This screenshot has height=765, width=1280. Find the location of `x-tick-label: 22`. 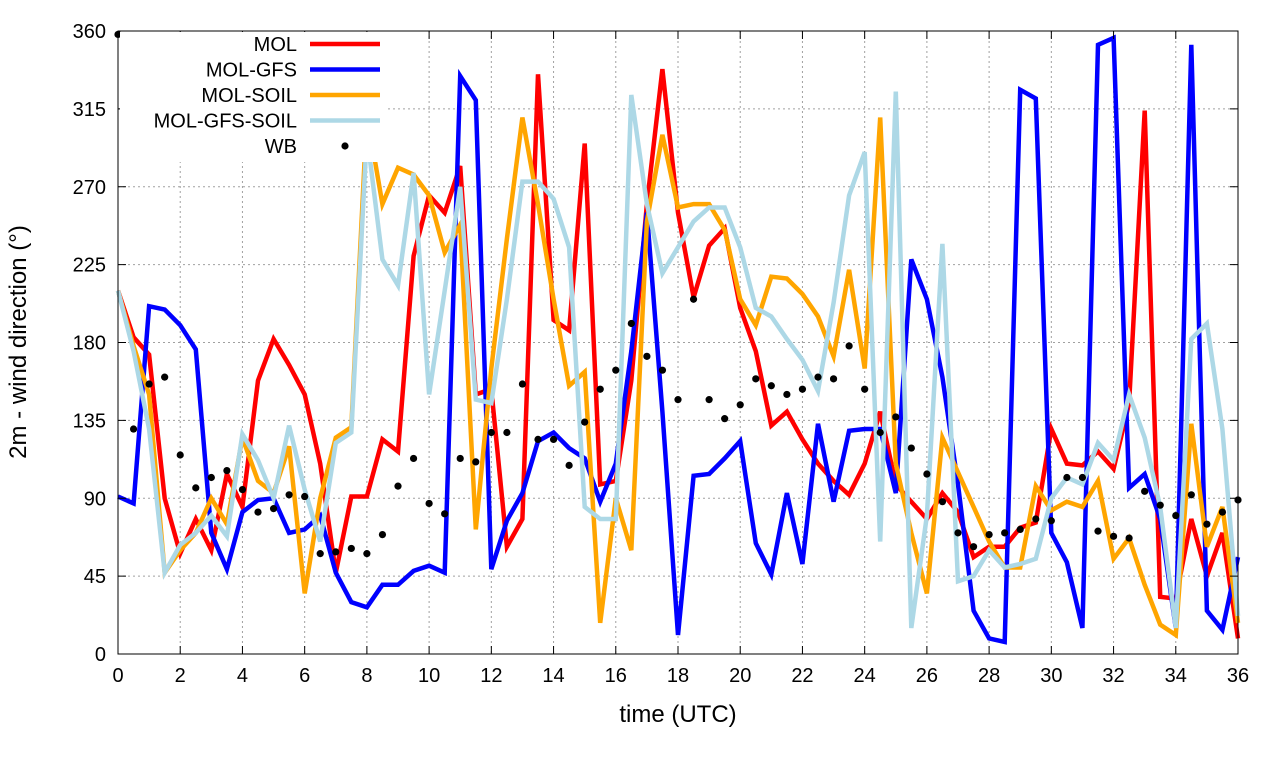

x-tick-label: 22 is located at coordinates (802, 676).